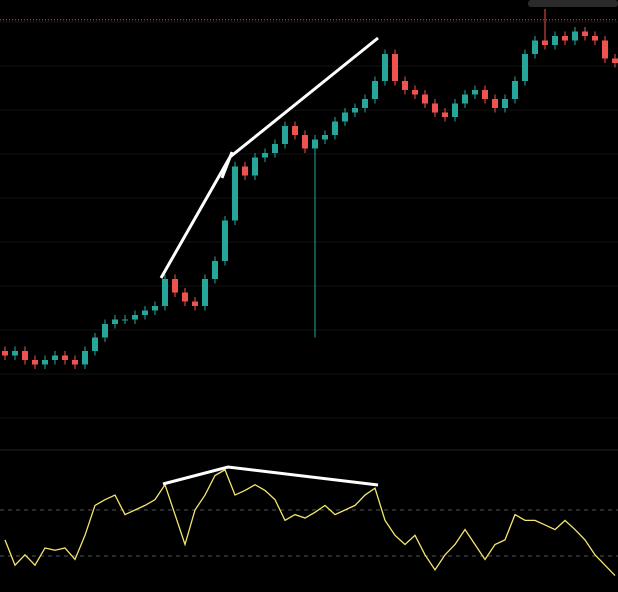  I want to click on toolbar-tab, so click(573, 3).